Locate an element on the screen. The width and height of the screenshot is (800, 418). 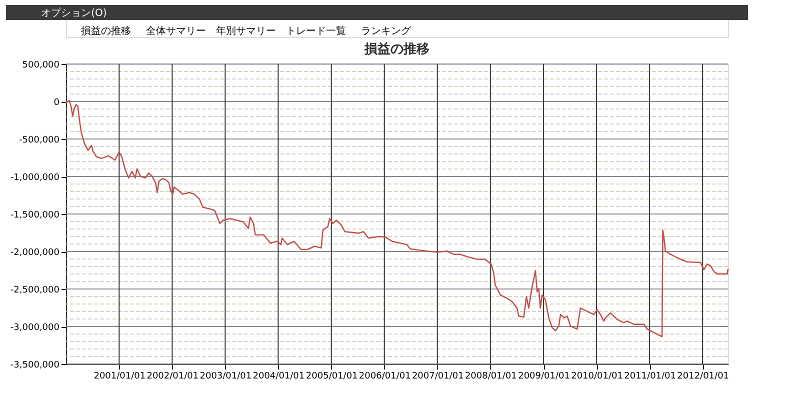
y-tick-label: -500,000 is located at coordinates (39, 141).